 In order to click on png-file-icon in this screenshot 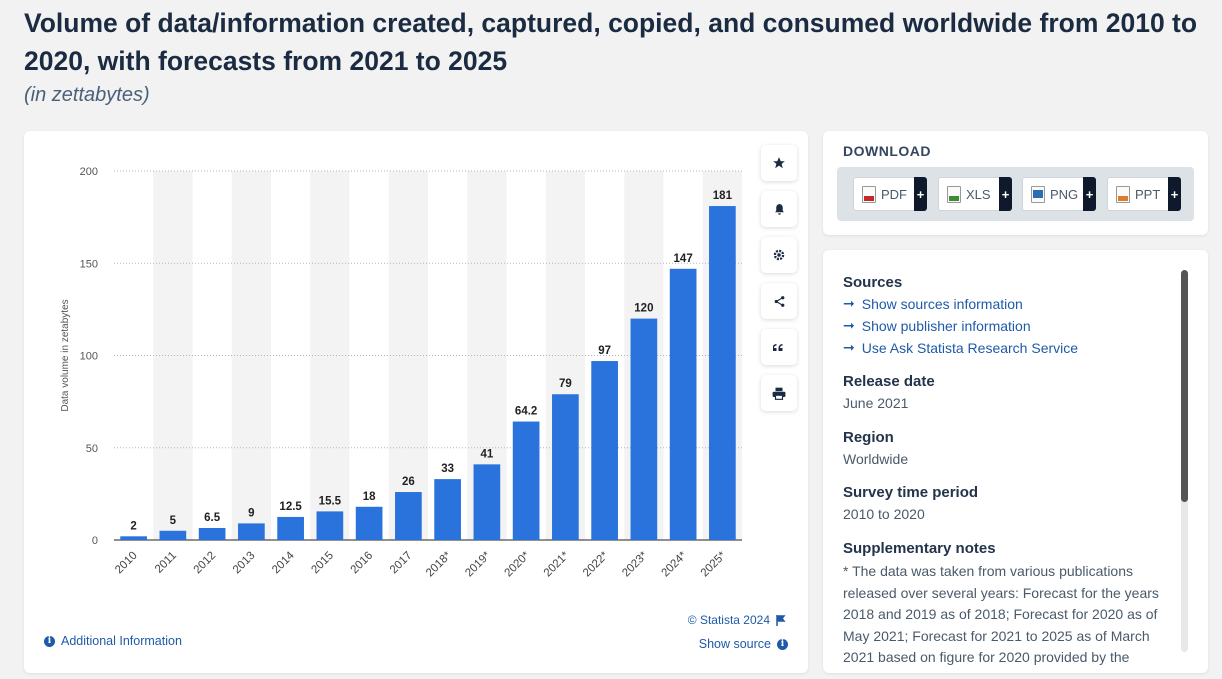, I will do `click(1038, 194)`.